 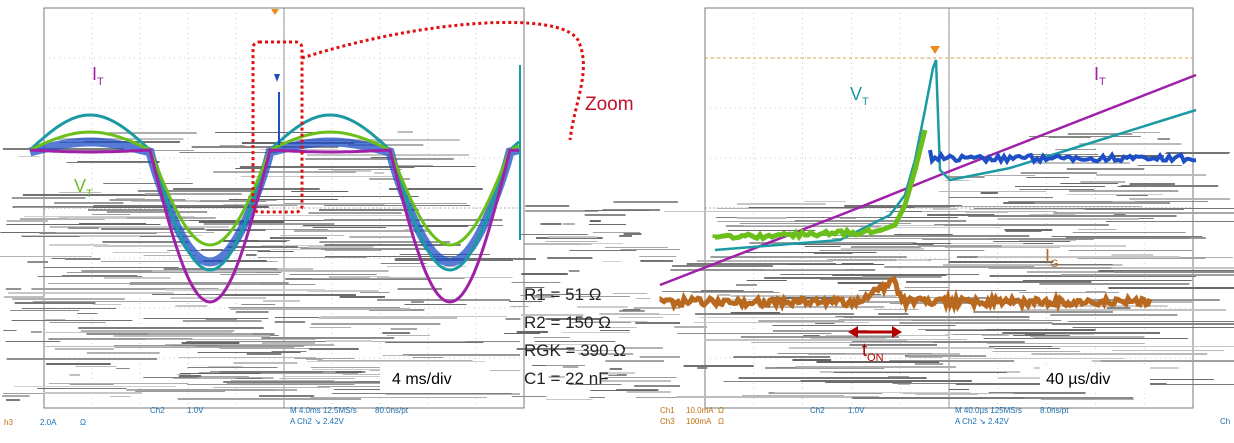 I want to click on right-it-label: IT, so click(x=1100, y=76).